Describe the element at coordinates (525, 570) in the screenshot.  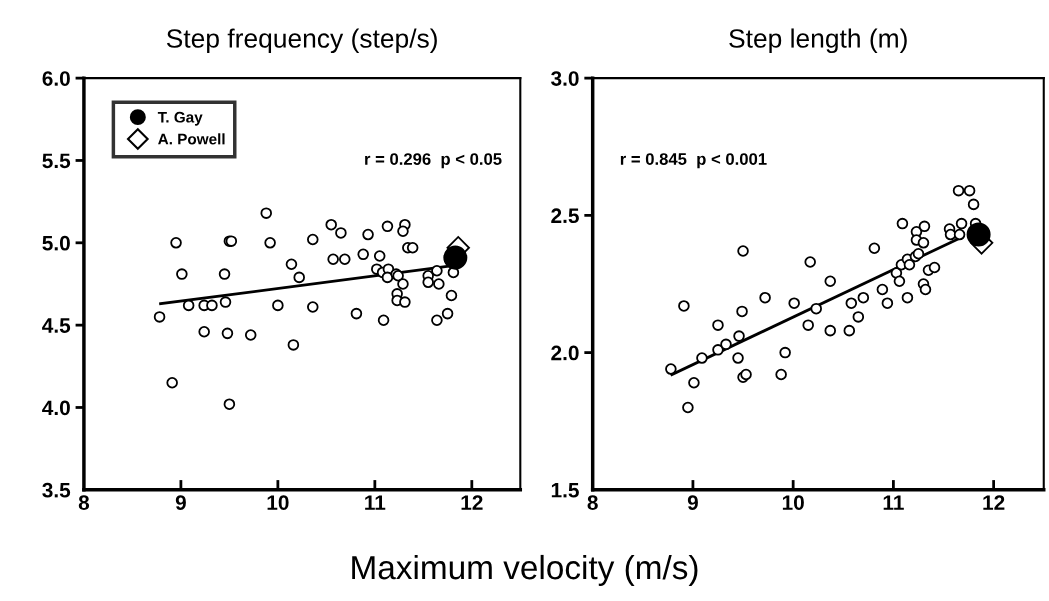
I see `x-axis-title: Maximum velocity (m/s)` at that location.